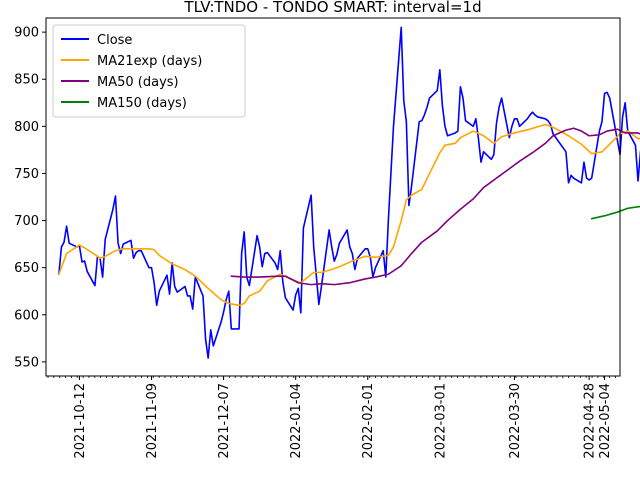 This screenshot has height=480, width=640. What do you see at coordinates (615, 212) in the screenshot?
I see `series-line-ma150-days` at bounding box center [615, 212].